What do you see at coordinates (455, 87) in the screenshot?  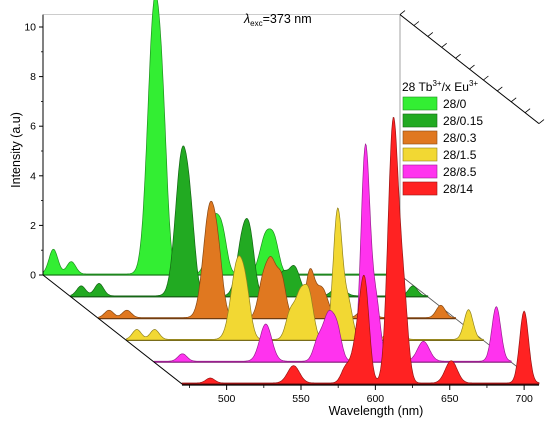 I see `legend-title-eu: /x Eu` at bounding box center [455, 87].